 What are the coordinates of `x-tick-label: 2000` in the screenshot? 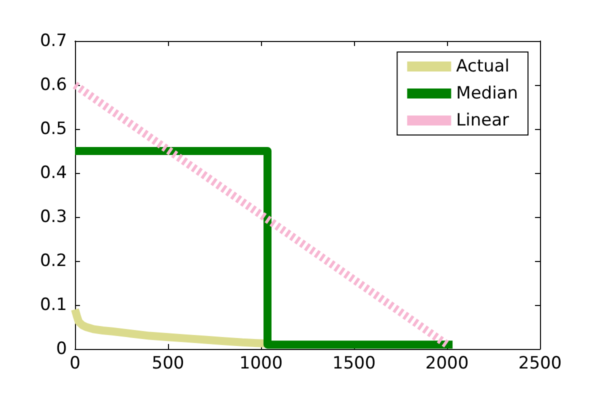 It's located at (447, 364).